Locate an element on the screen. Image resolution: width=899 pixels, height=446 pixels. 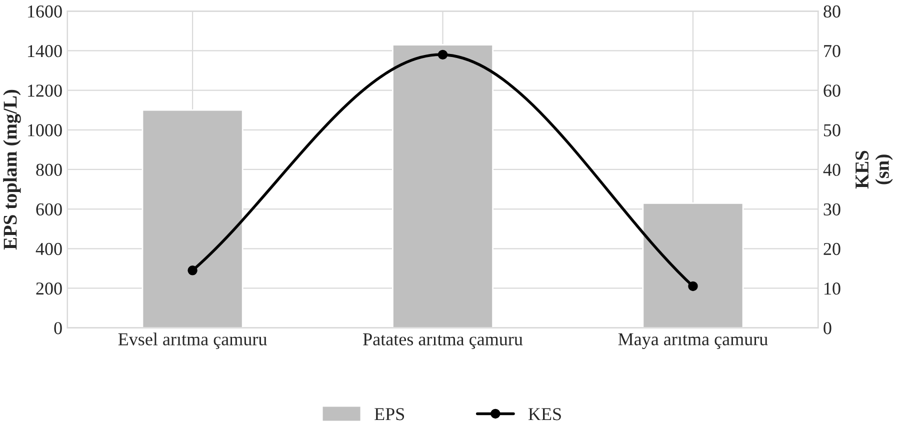
y2-tick-label: 0 is located at coordinates (828, 328).